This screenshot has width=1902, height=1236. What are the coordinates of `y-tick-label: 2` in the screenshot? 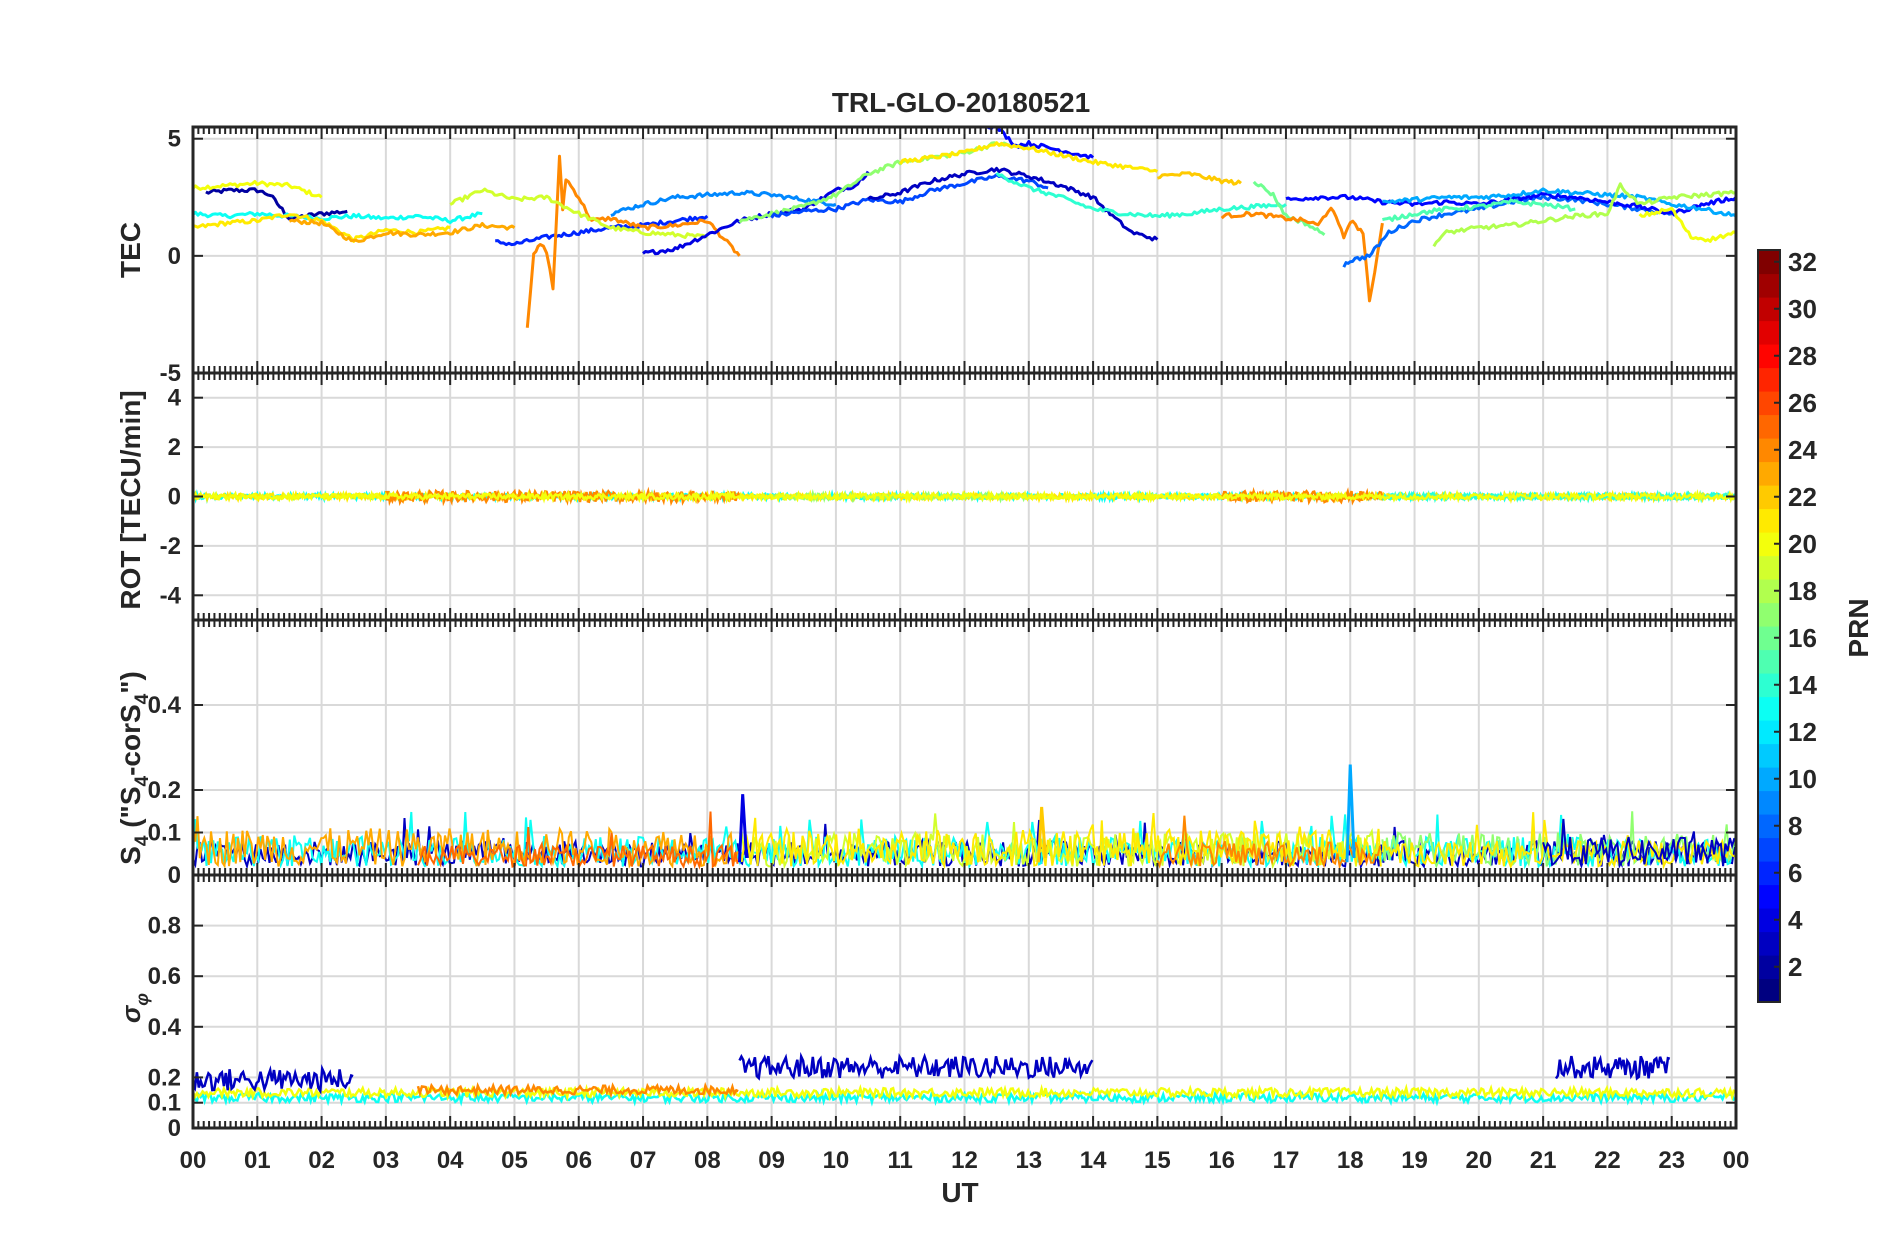 It's located at (174, 447).